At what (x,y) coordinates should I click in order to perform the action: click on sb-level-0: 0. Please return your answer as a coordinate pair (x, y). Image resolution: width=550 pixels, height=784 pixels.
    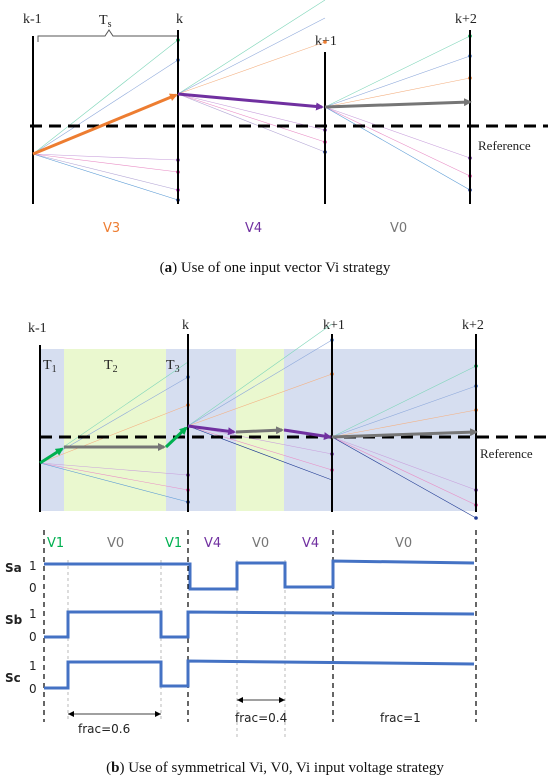
    Looking at the image, I should click on (33, 637).